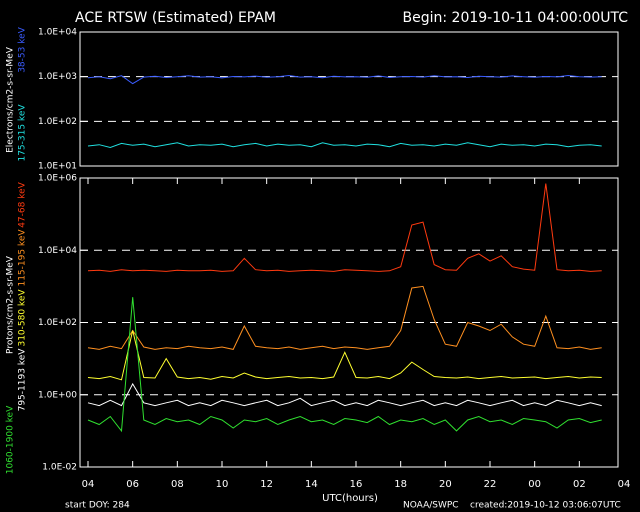  I want to click on legend-label: 38-53 keV, so click(23, 49).